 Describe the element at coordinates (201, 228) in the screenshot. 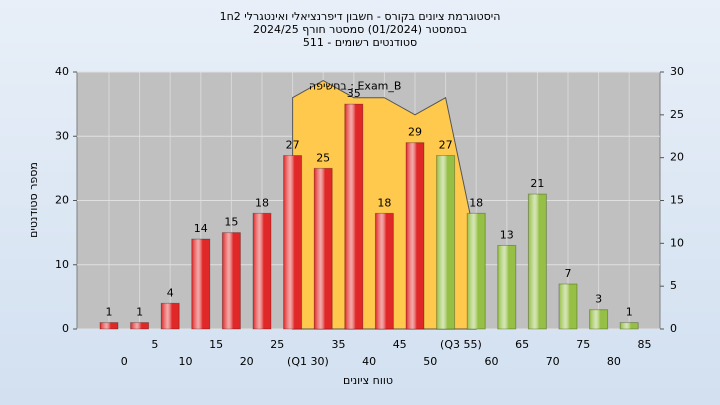

I see `data-label: 14` at that location.